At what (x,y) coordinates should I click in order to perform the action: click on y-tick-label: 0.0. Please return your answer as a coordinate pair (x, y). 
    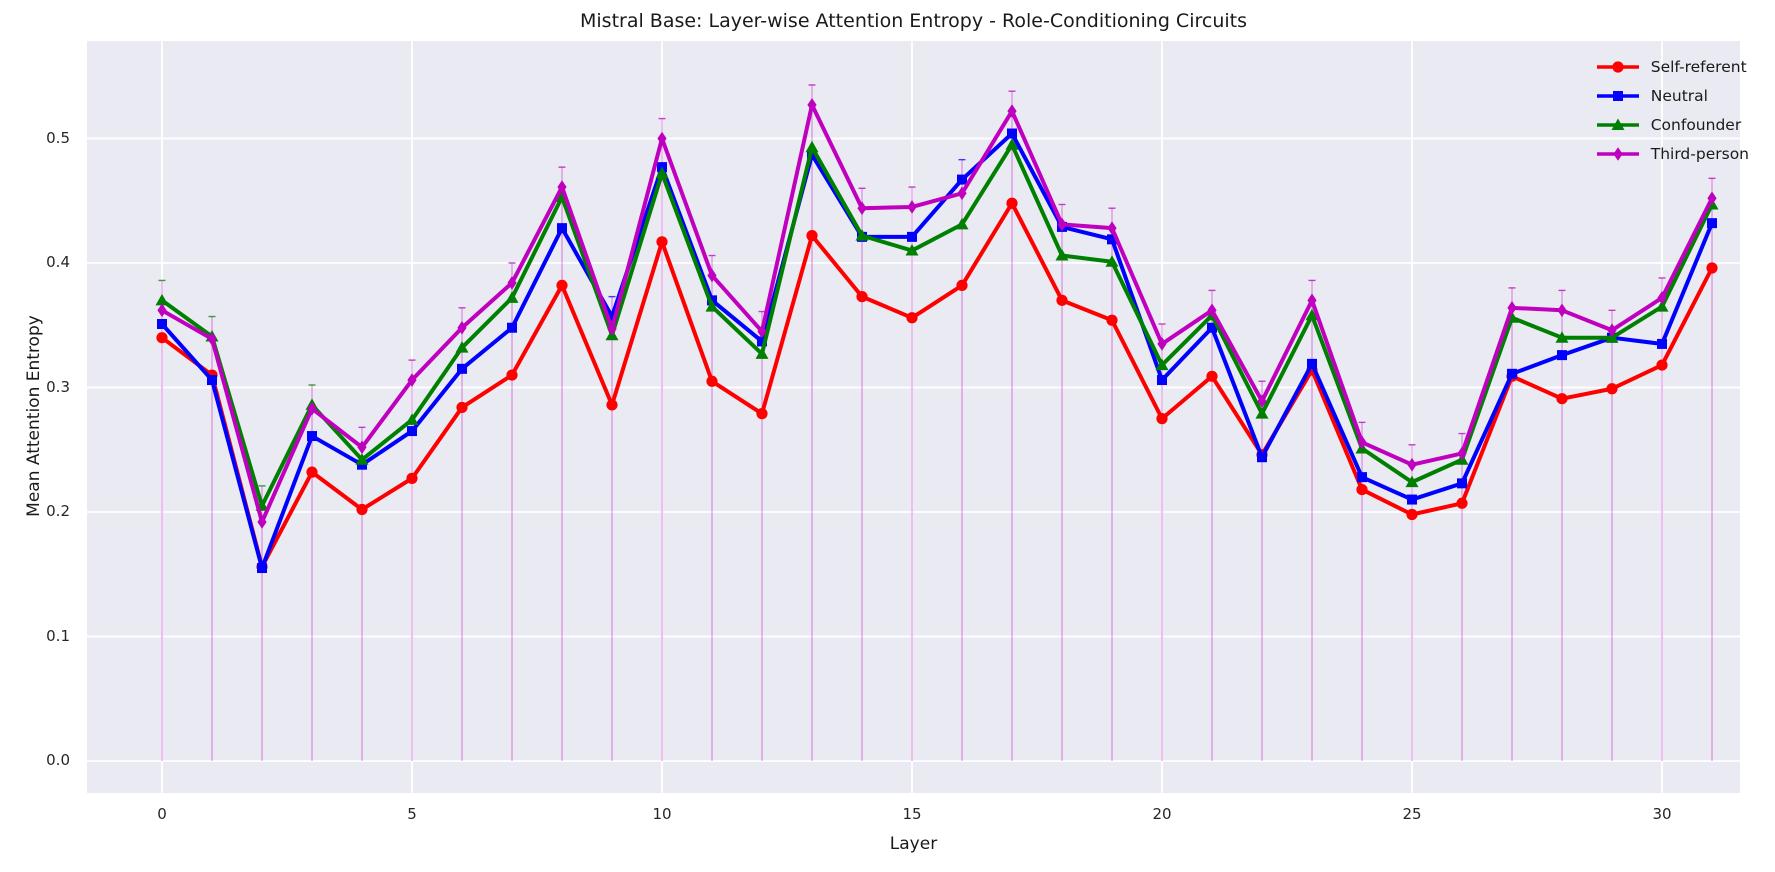
    Looking at the image, I should click on (58, 760).